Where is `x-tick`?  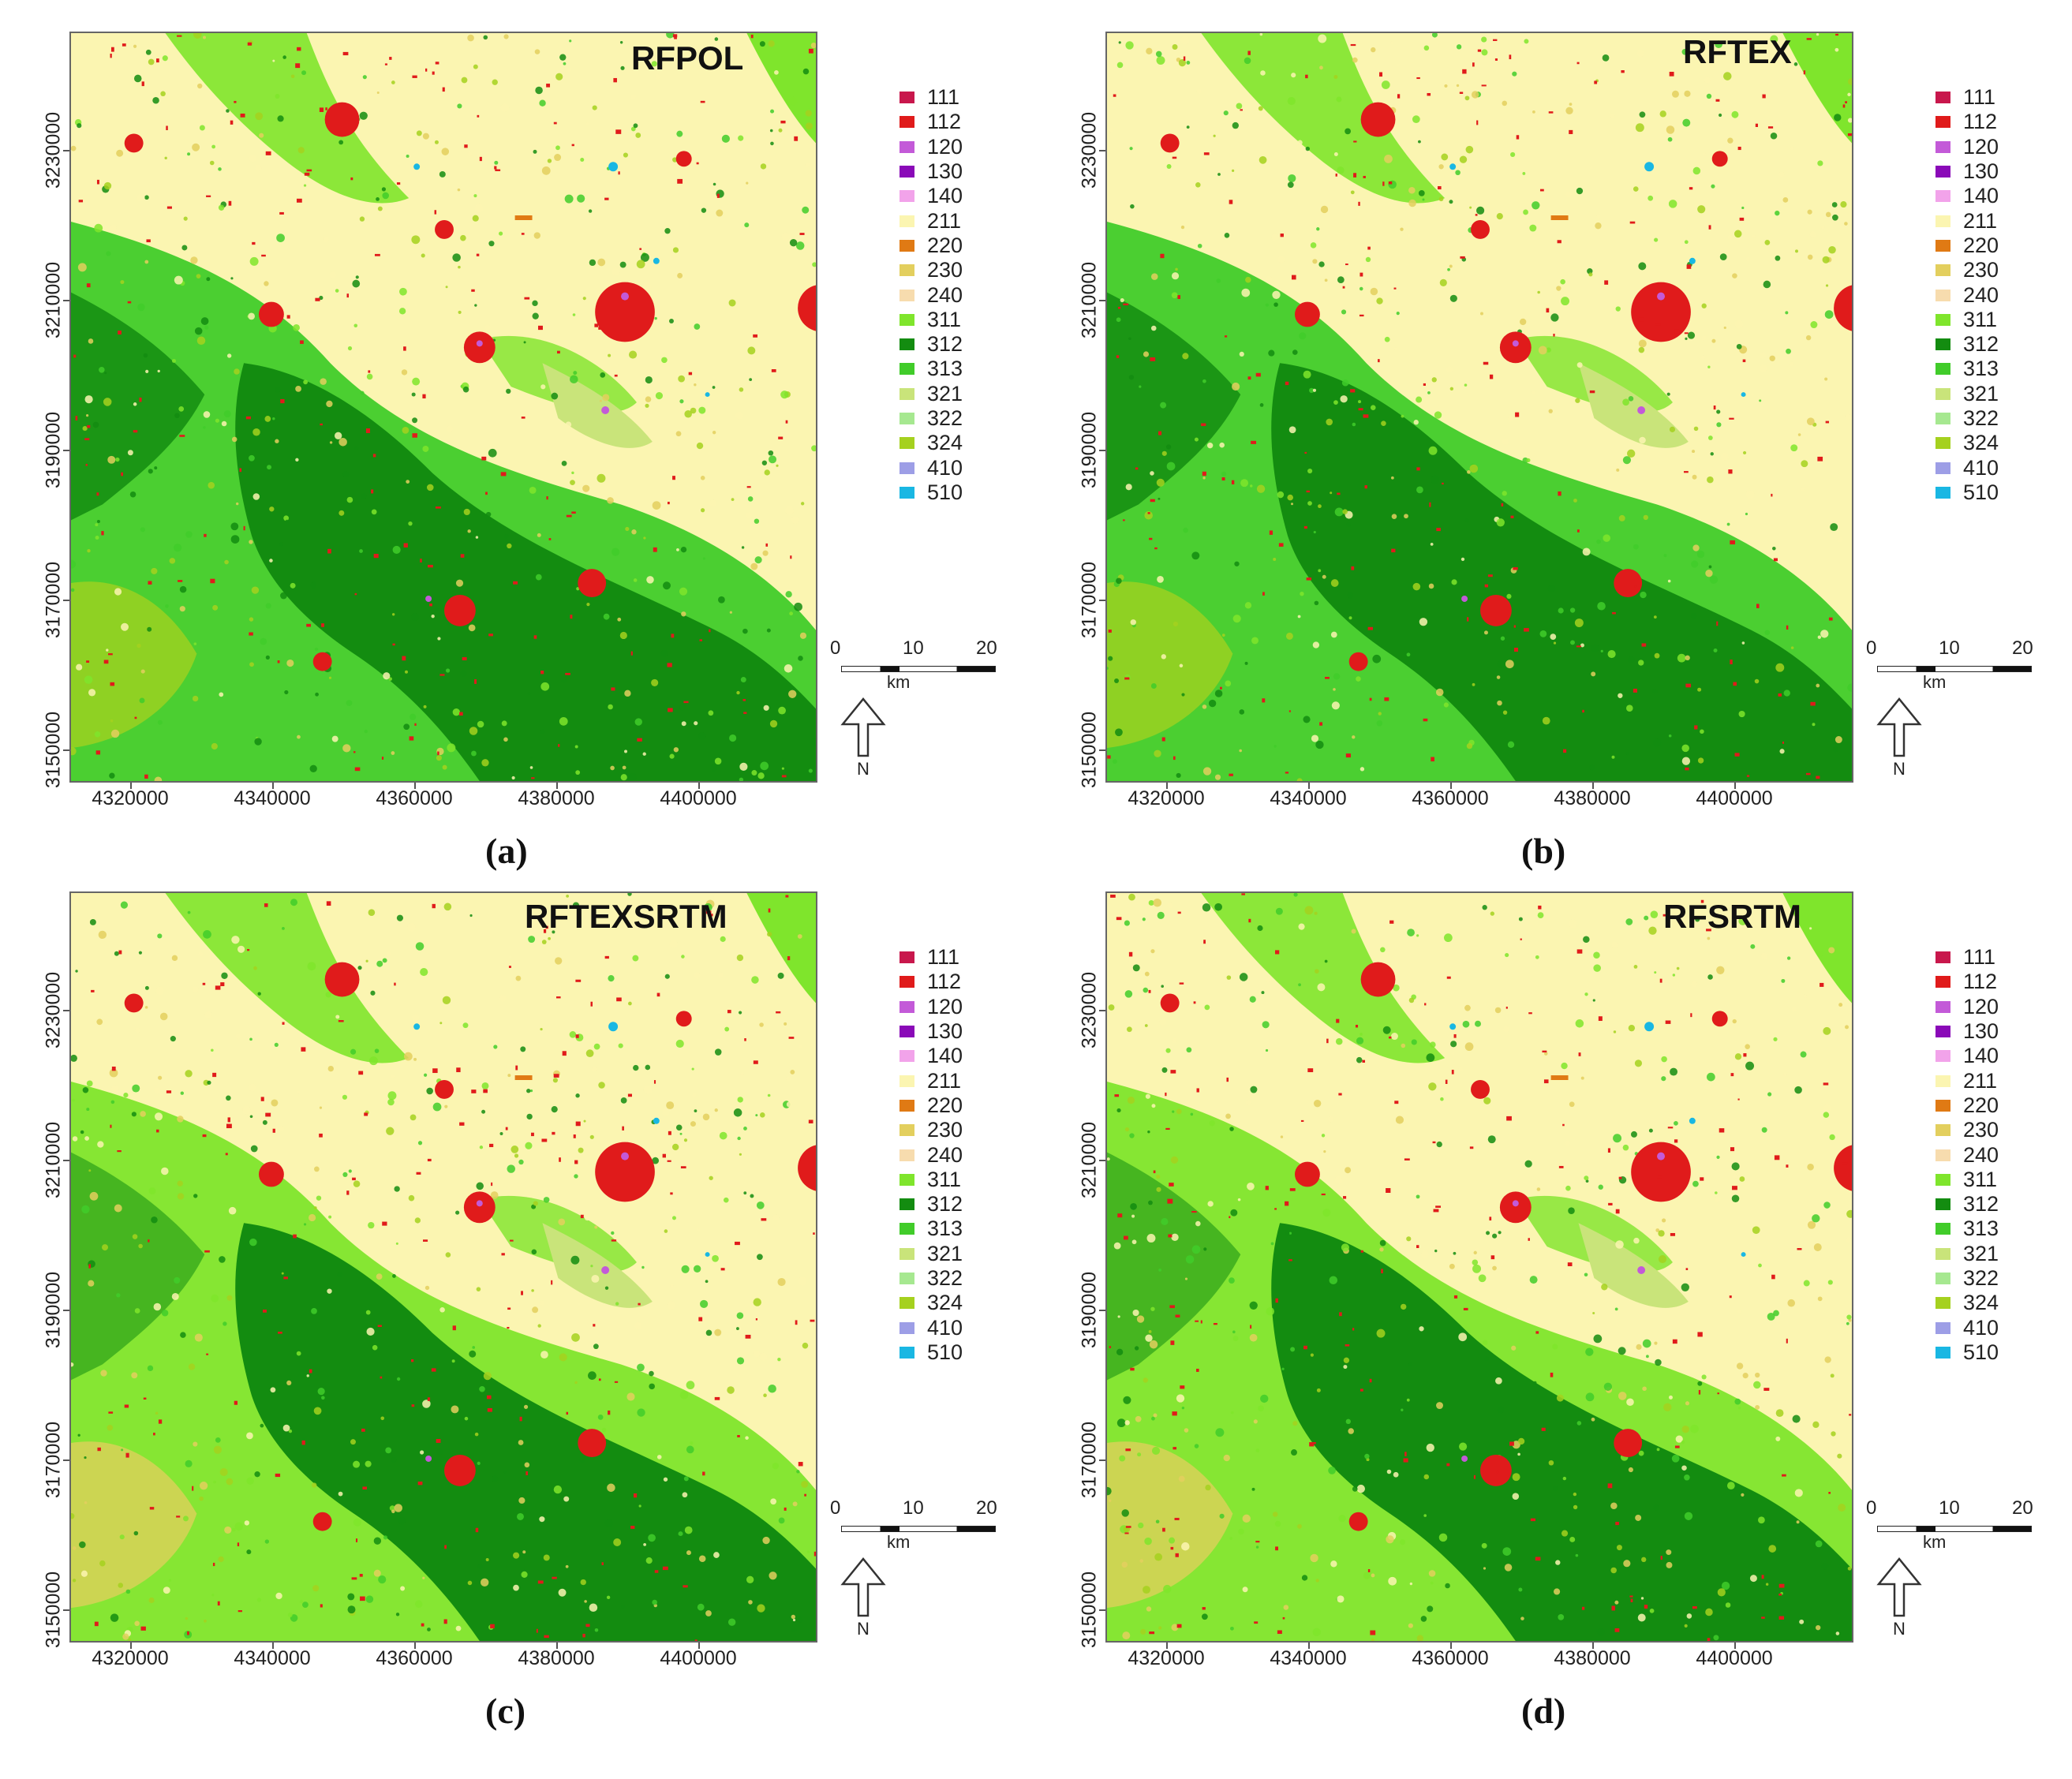
x-tick is located at coordinates (1735, 1646).